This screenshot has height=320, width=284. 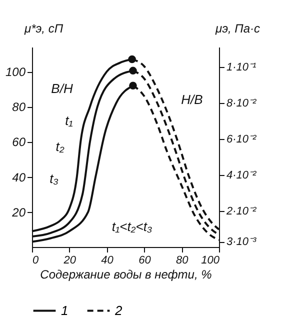 I want to click on x-tick-label: 60, so click(x=145, y=260).